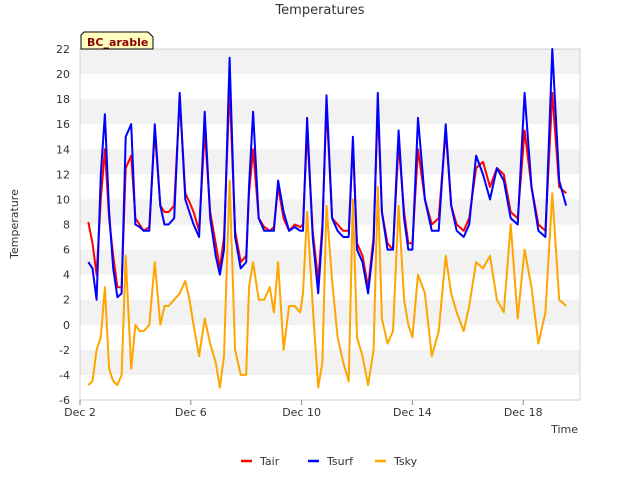 The height and width of the screenshot is (480, 640). Describe the element at coordinates (319, 10) in the screenshot. I see `chart-title: Temperatures` at that location.